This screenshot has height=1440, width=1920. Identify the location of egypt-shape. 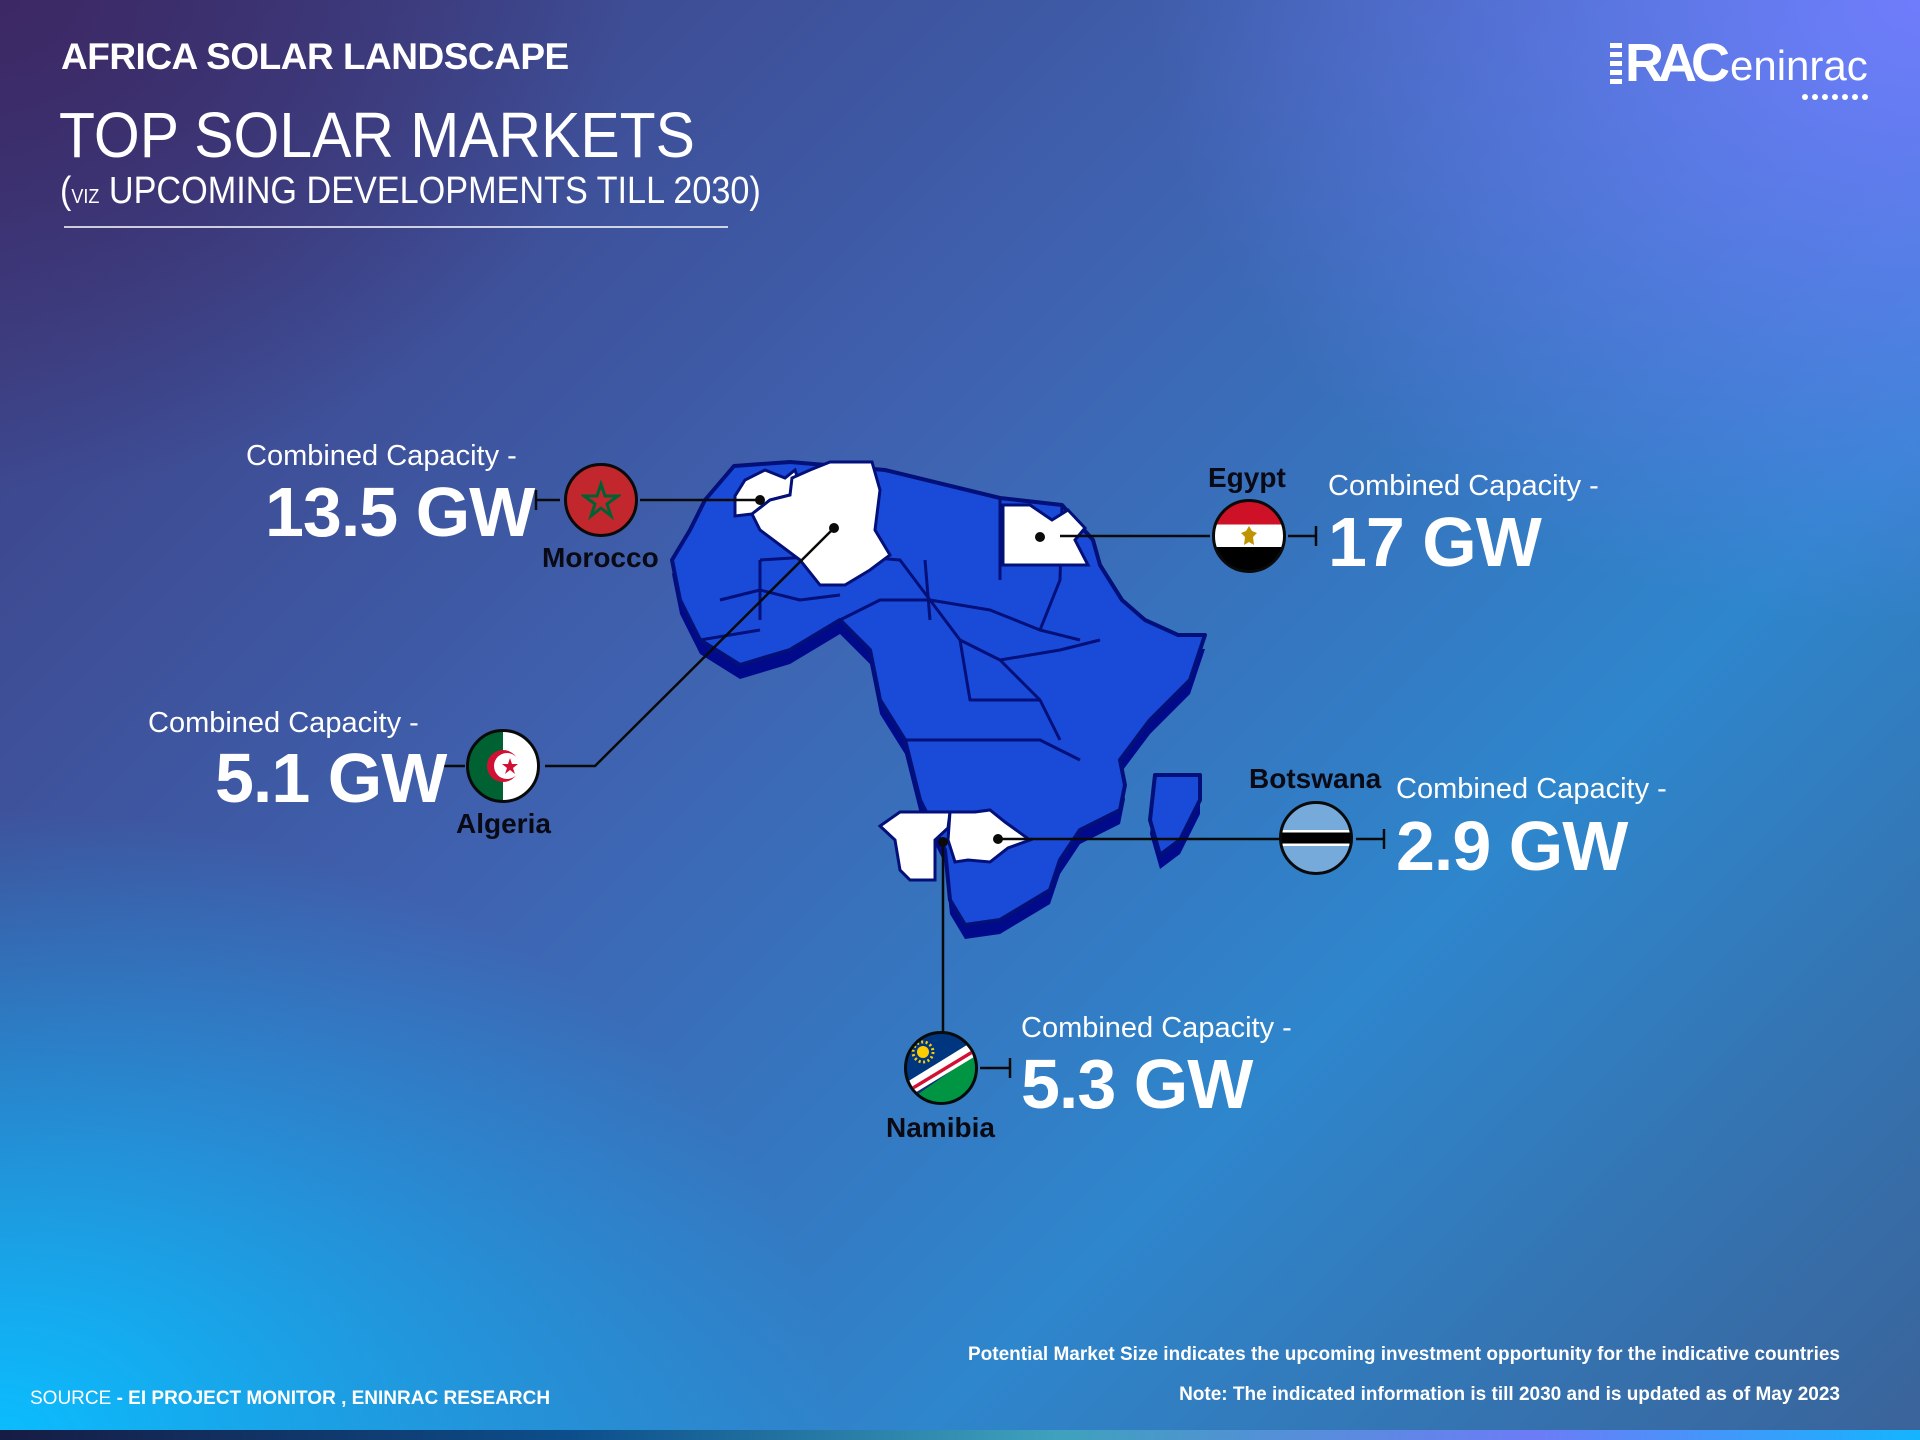
(1046, 535).